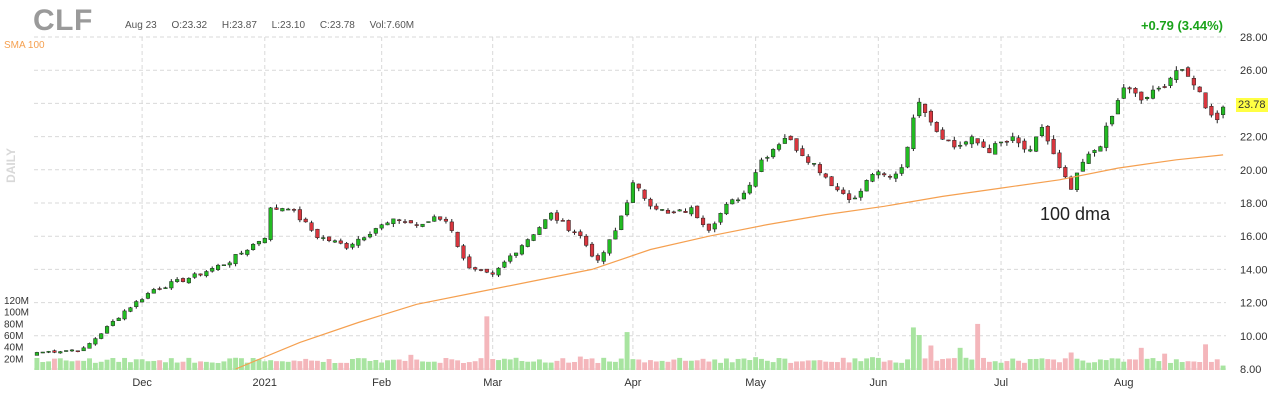 The height and width of the screenshot is (400, 1280). Describe the element at coordinates (1254, 38) in the screenshot. I see `price-tick-label: 28.00` at that location.